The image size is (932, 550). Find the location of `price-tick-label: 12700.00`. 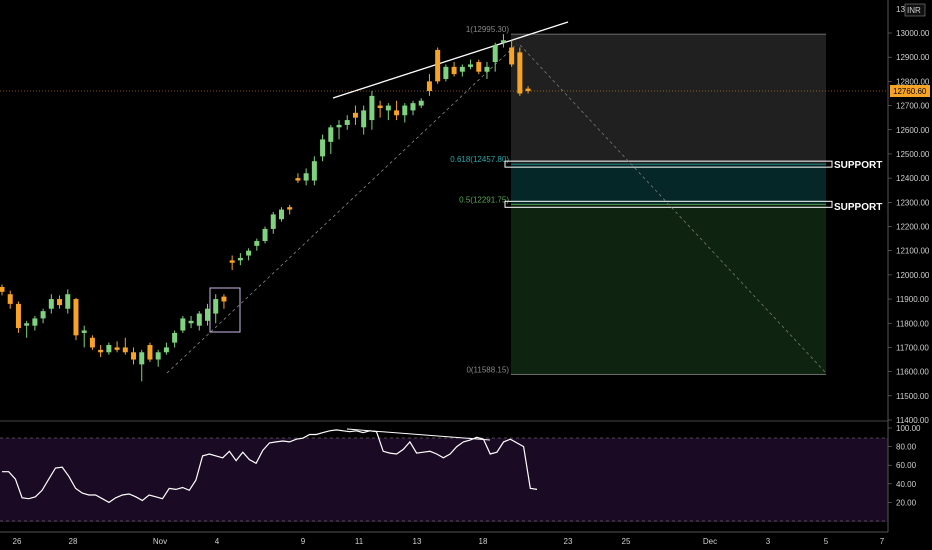

price-tick-label: 12700.00 is located at coordinates (913, 106).